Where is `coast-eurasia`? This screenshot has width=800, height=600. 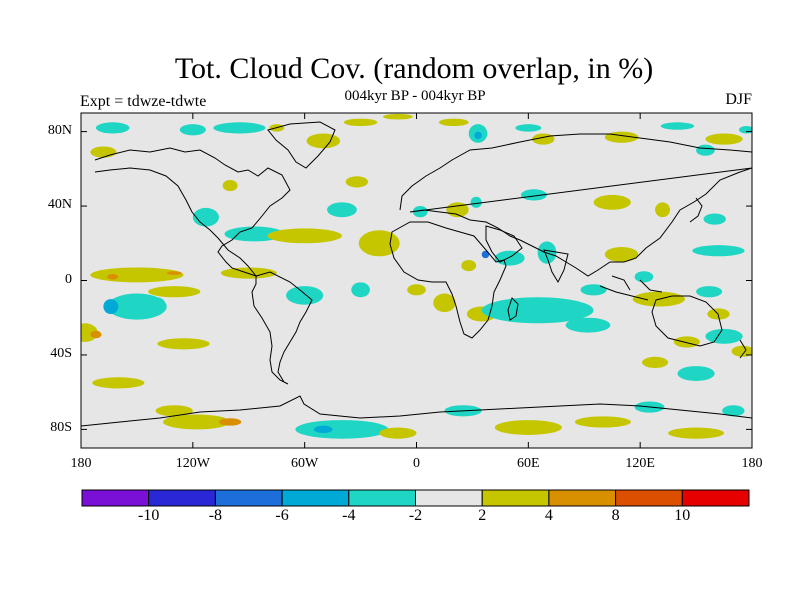
coast-eurasia is located at coordinates (575, 205).